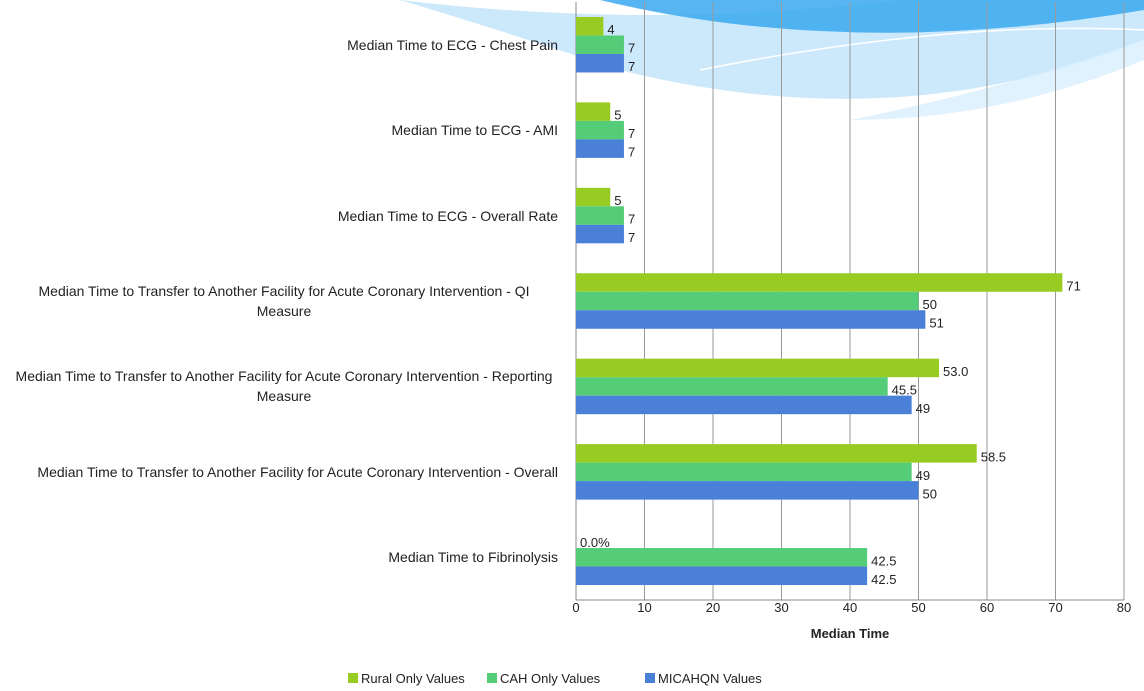 The height and width of the screenshot is (691, 1144). I want to click on data-label: 53.0, so click(955, 371).